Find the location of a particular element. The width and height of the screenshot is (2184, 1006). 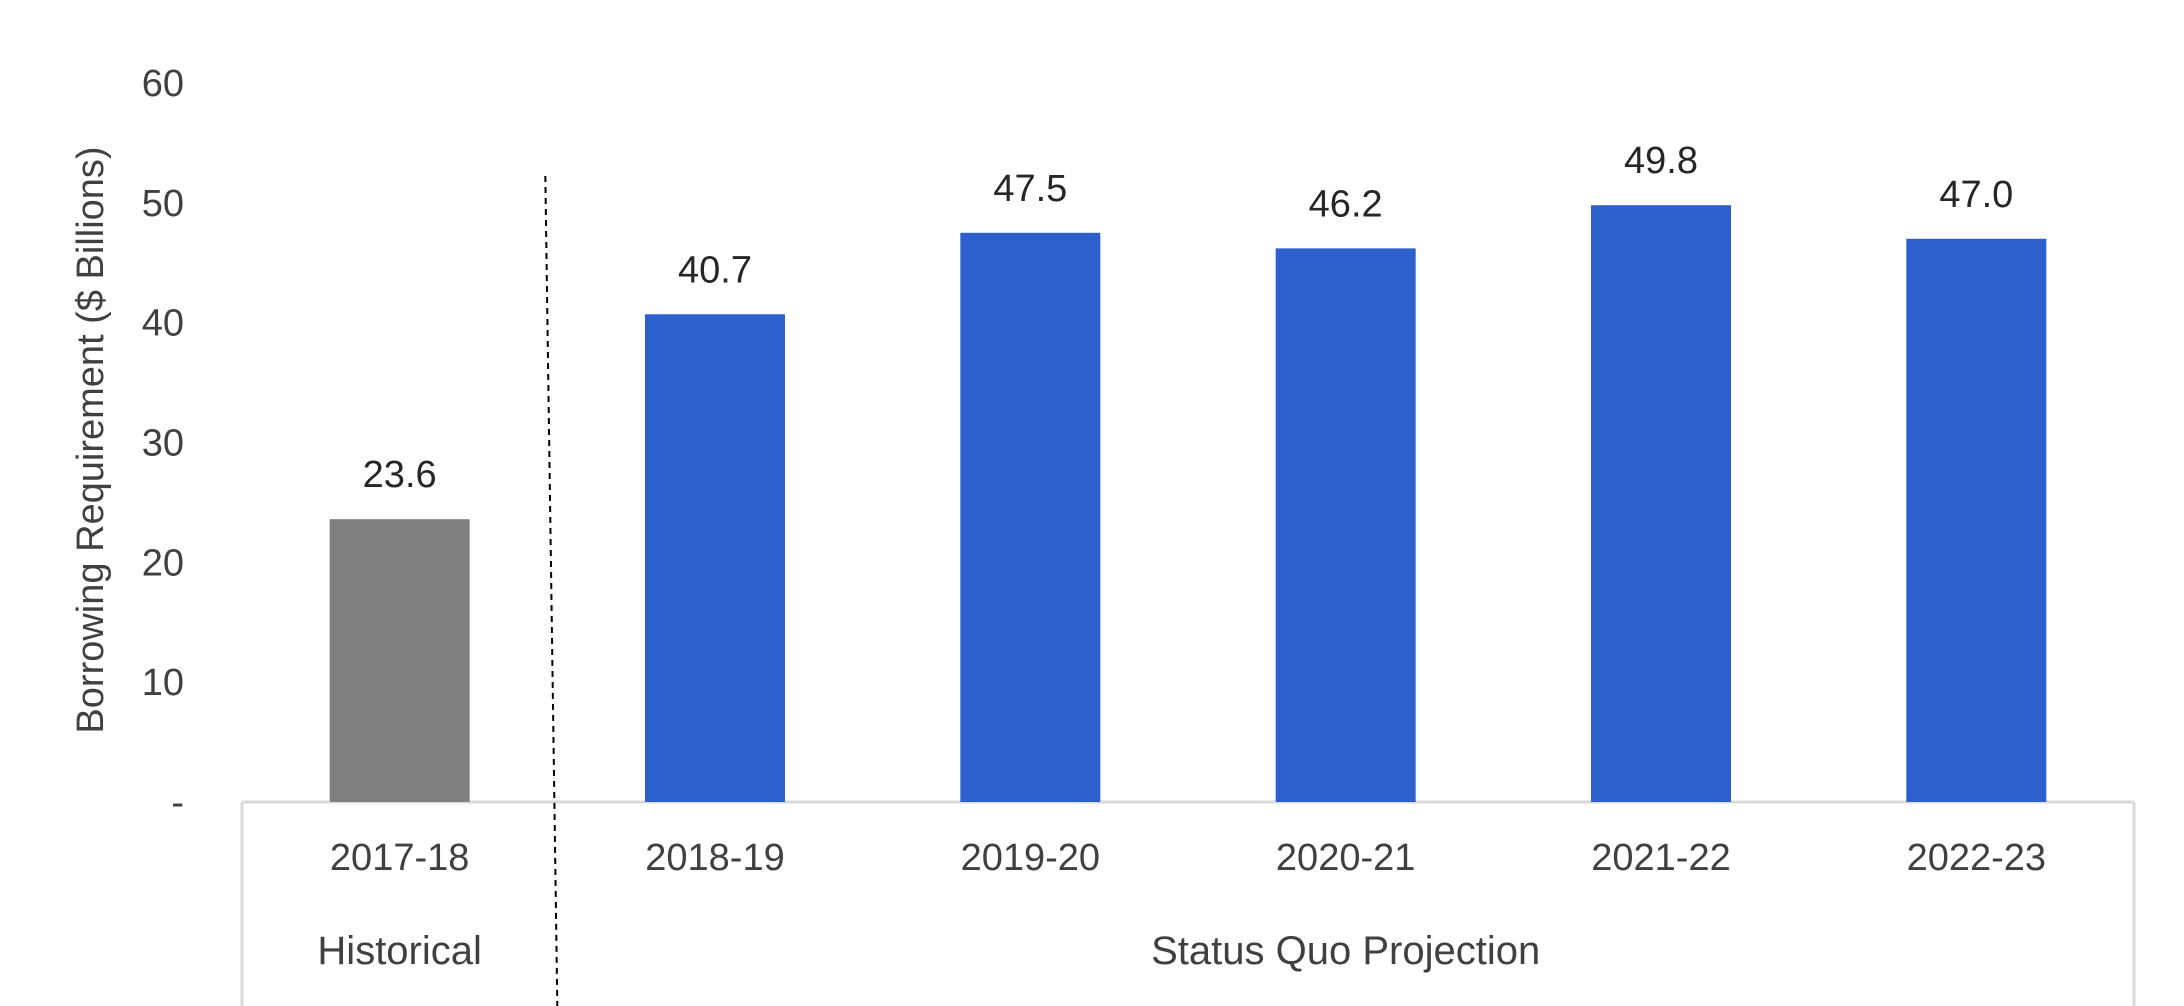

y-tick-label: - is located at coordinates (177, 803).